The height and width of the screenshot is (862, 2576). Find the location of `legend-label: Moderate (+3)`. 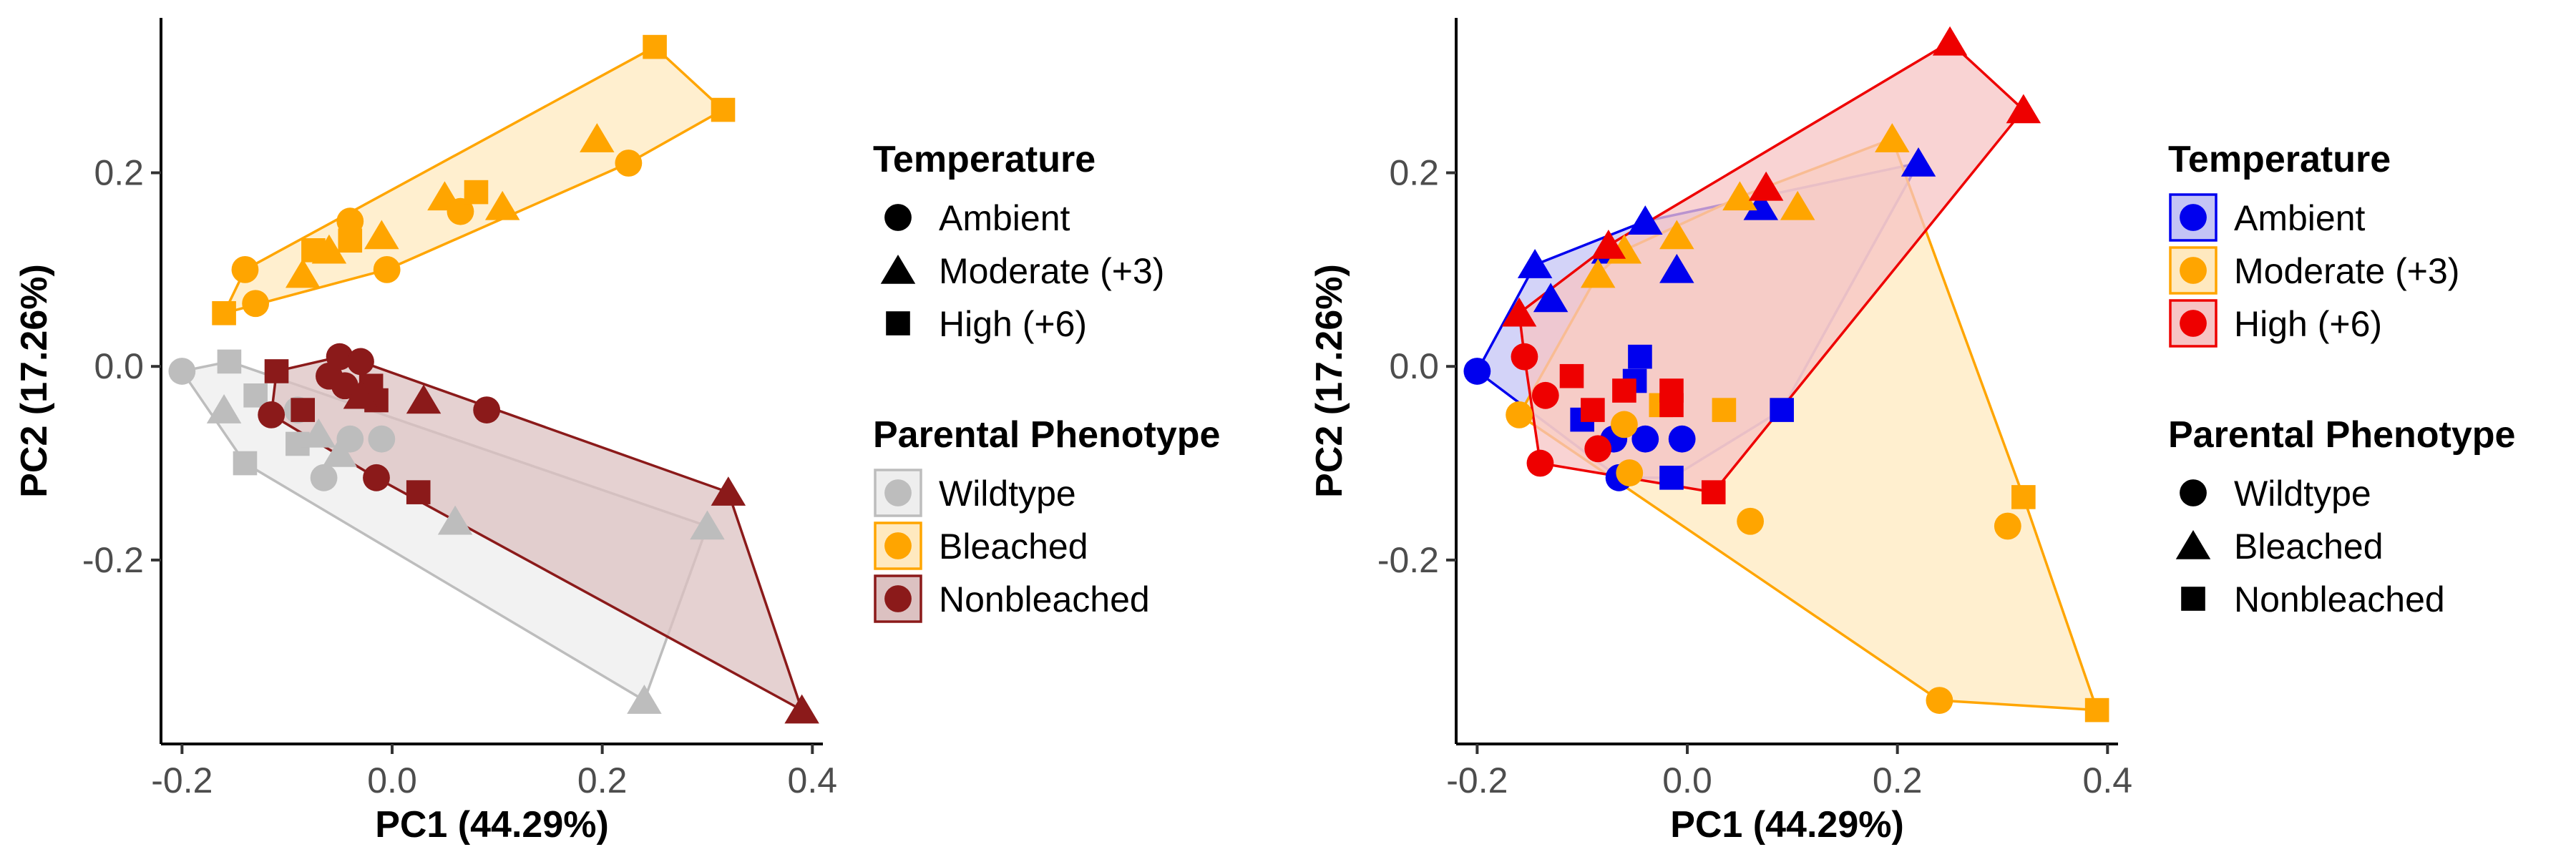

legend-label: Moderate (+3) is located at coordinates (1051, 271).